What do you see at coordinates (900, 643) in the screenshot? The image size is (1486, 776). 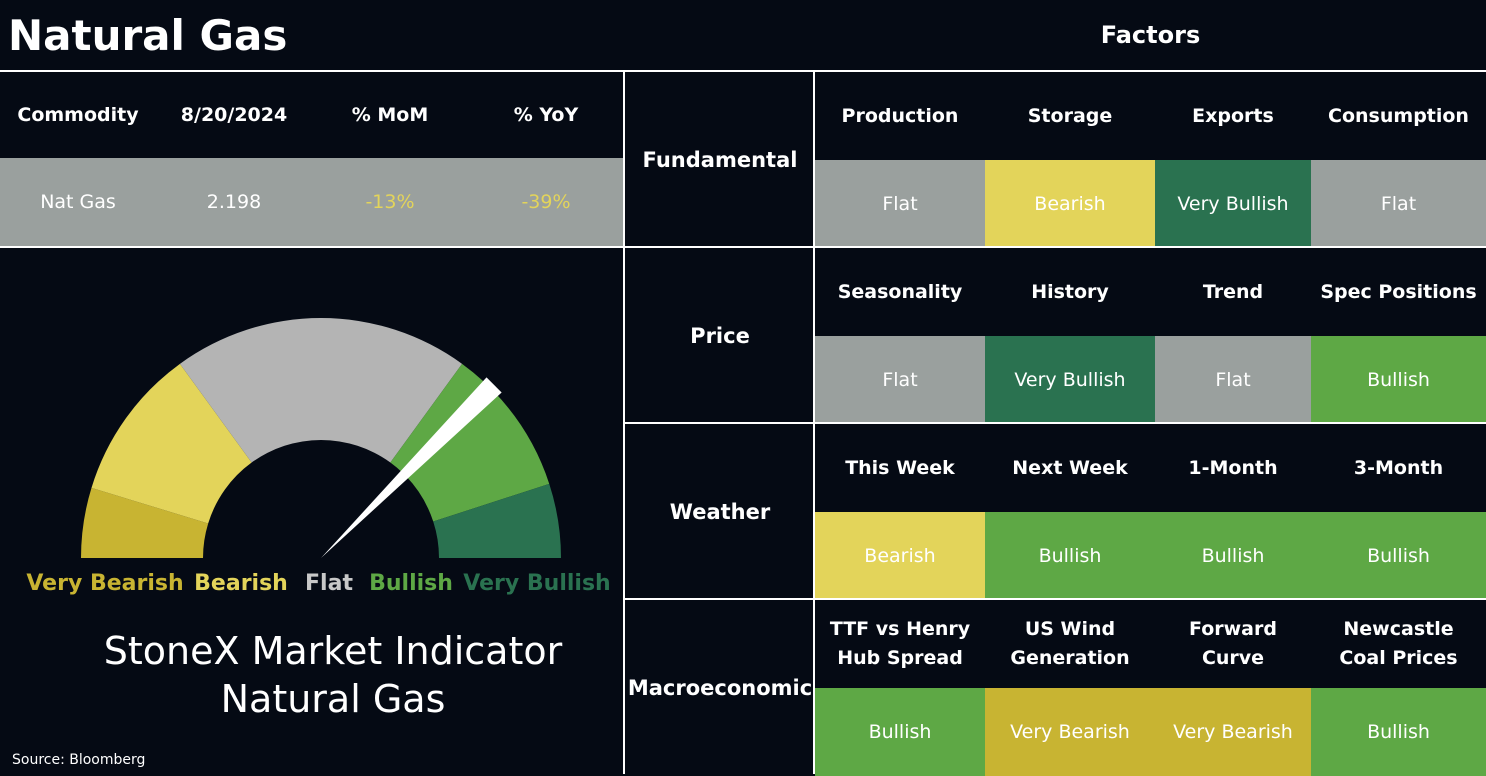 I see `factor-label: TTF vs Henry Hub Spread` at bounding box center [900, 643].